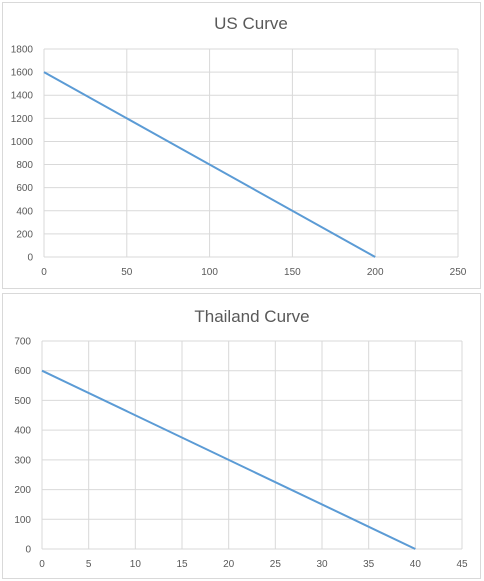 The width and height of the screenshot is (484, 581). I want to click on y-tick-label: 1000, so click(22, 142).